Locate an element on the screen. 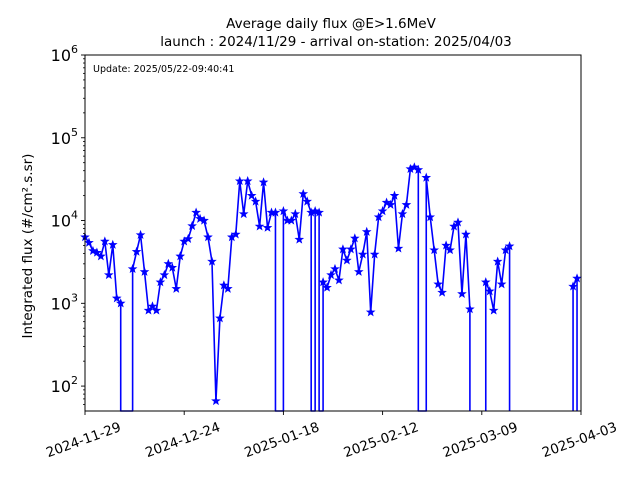  x-tick-label: 2025-04-03 is located at coordinates (579, 440).